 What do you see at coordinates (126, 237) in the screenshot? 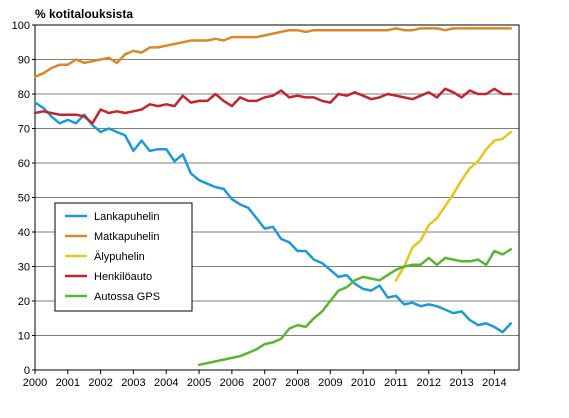
I see `legend-label: Matkapuhelin` at bounding box center [126, 237].